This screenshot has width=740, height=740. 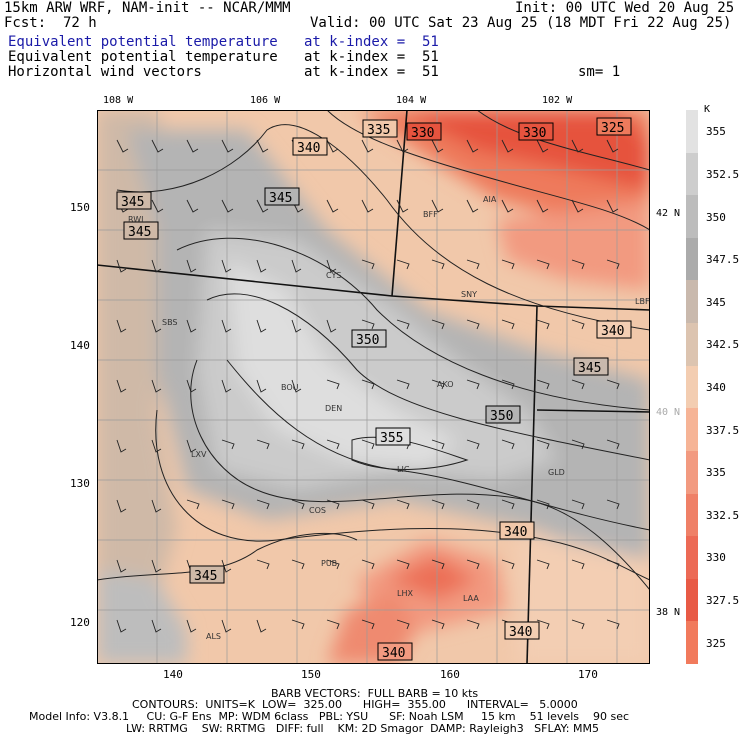 I want to click on contour-label-335: 335, so click(x=380, y=128).